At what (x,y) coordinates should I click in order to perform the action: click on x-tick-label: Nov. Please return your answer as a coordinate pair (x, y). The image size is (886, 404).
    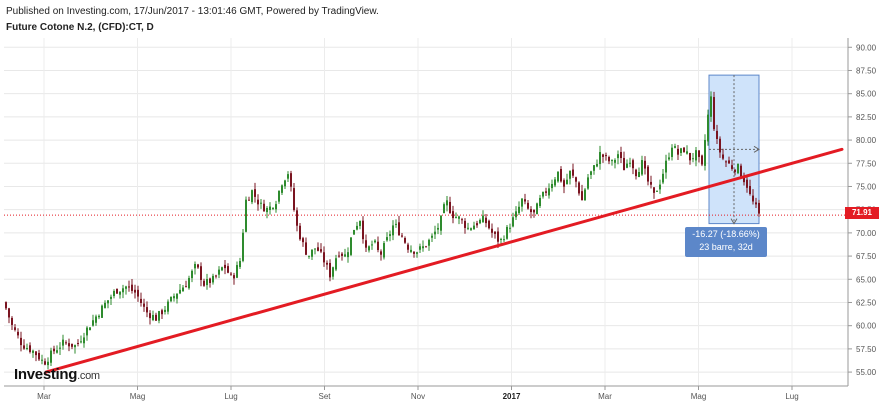
    Looking at the image, I should click on (418, 396).